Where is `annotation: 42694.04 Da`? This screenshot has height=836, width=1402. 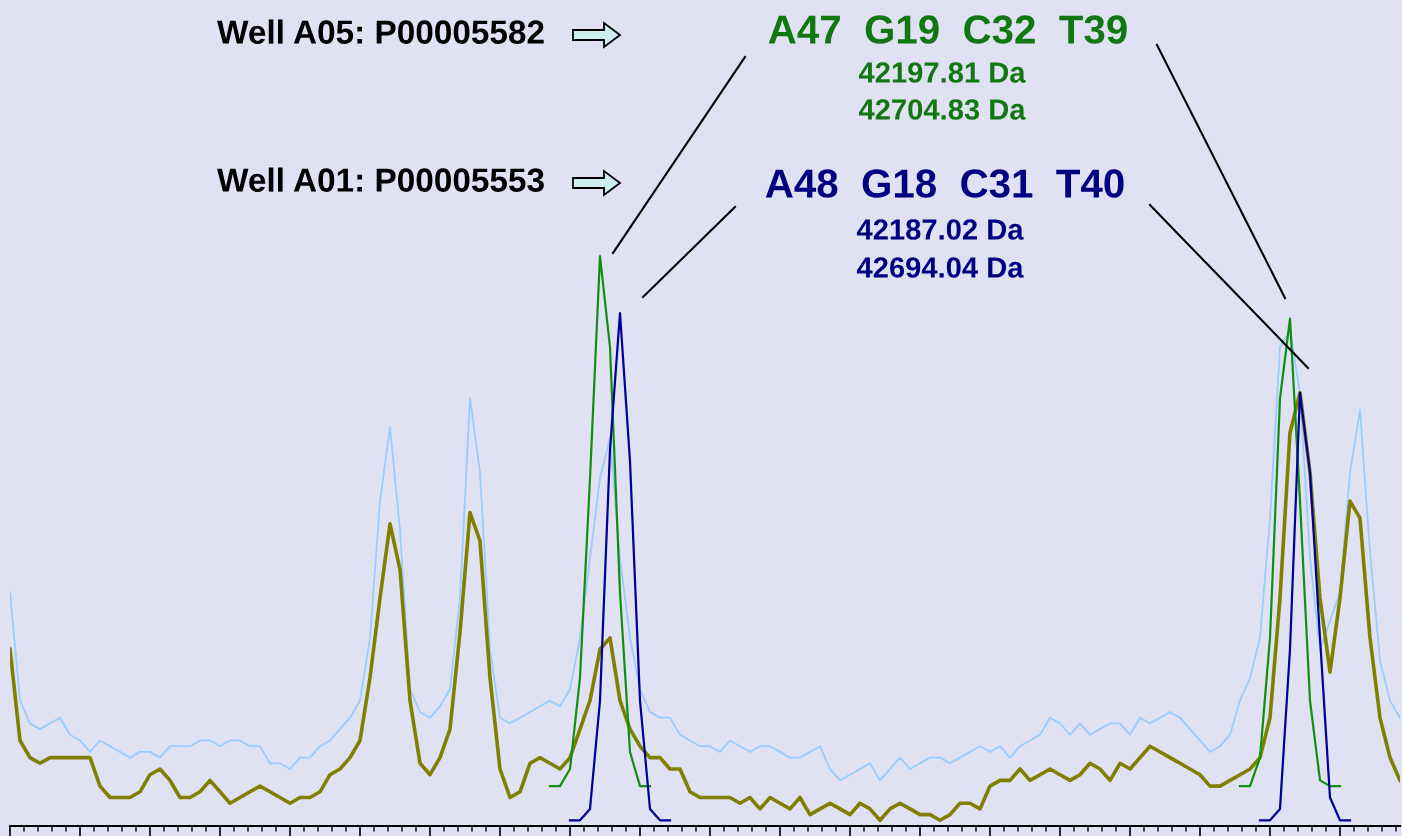
annotation: 42694.04 Da is located at coordinates (940, 267).